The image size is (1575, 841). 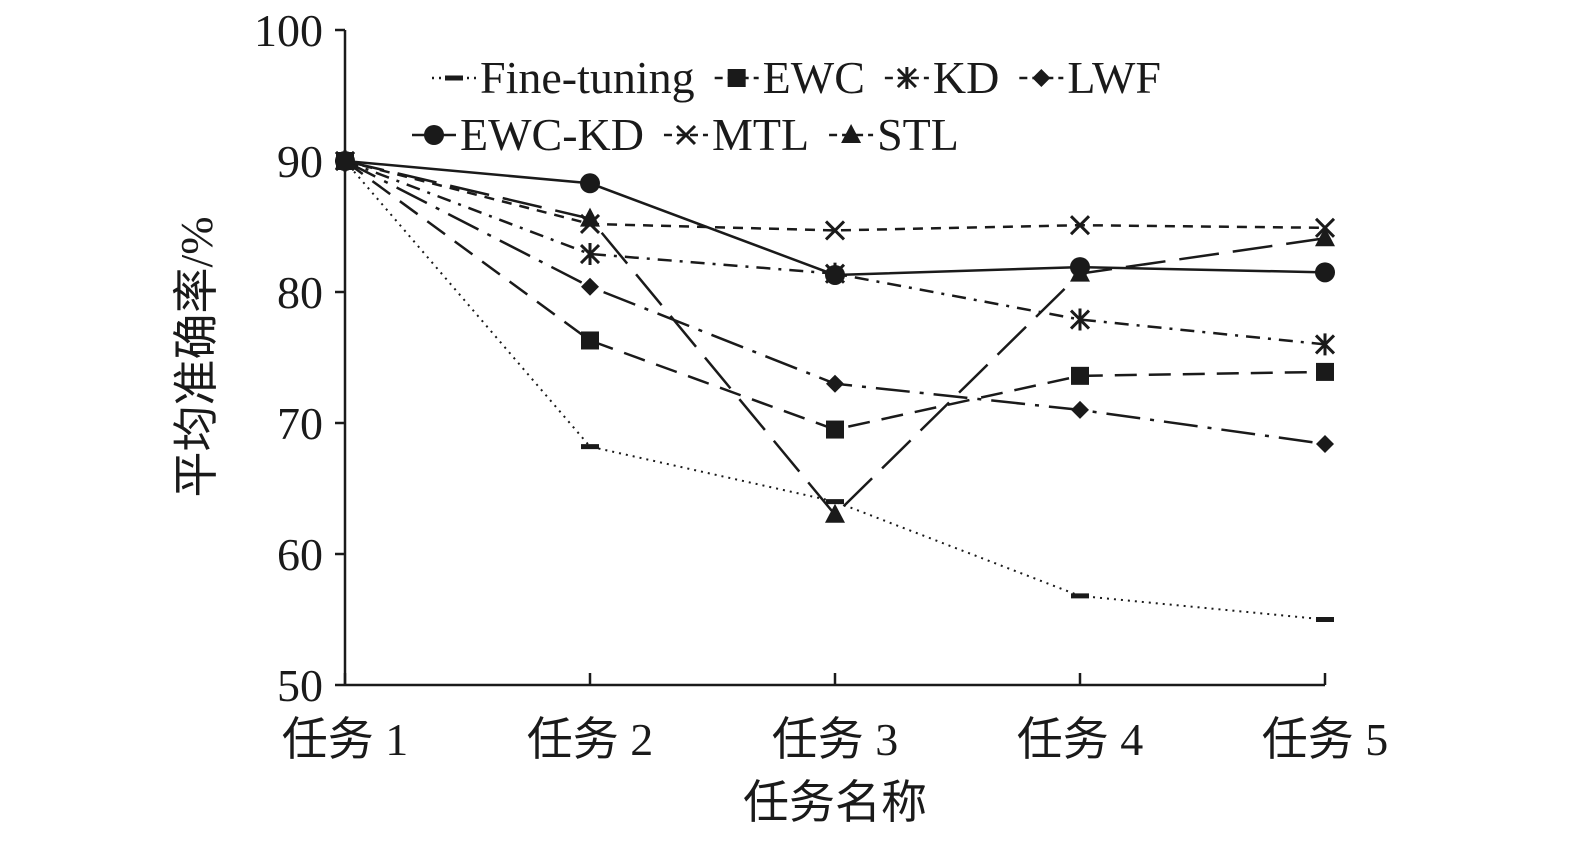 What do you see at coordinates (966, 77) in the screenshot?
I see `legend-label: KD` at bounding box center [966, 77].